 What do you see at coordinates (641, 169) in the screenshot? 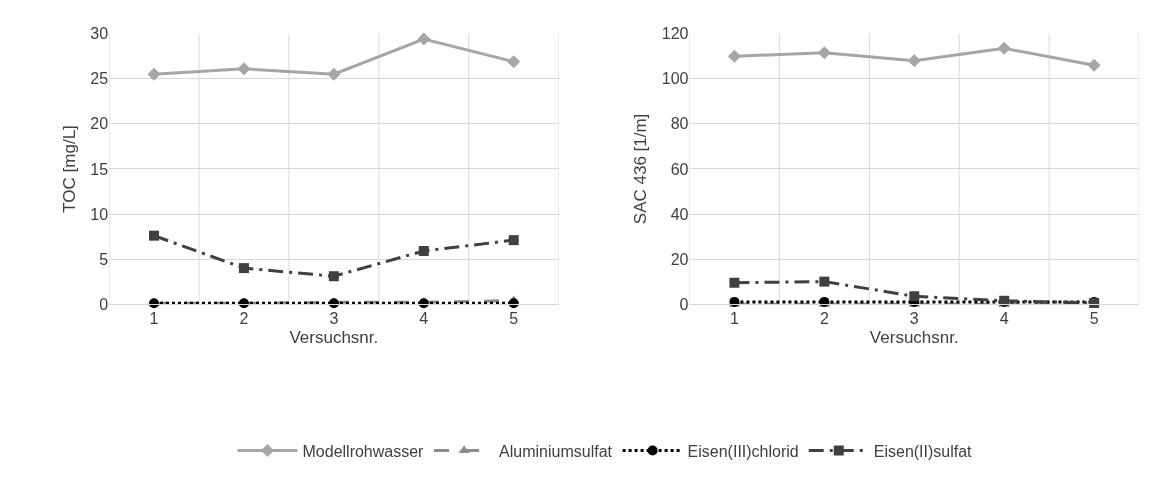
I see `y-axis-title: SAC 436 [1/m]` at bounding box center [641, 169].